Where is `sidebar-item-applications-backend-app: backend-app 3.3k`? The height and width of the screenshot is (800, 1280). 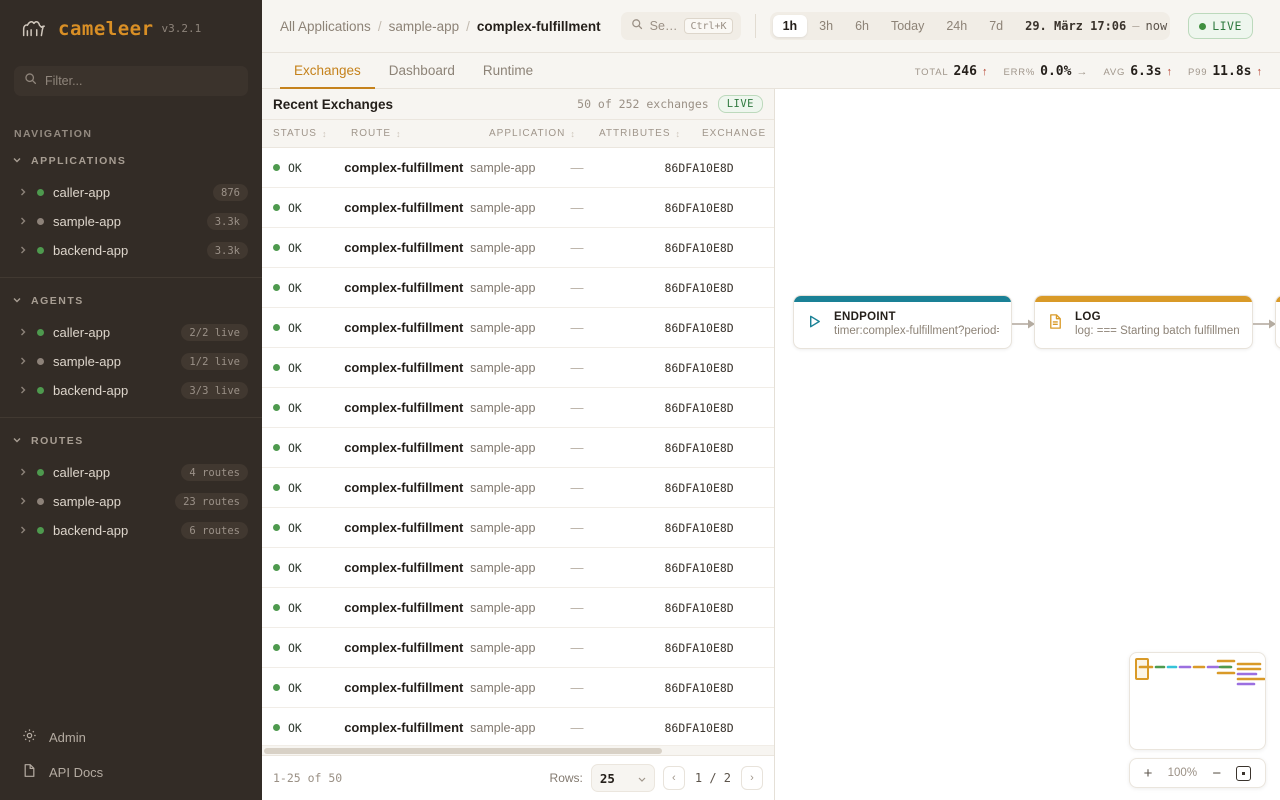
sidebar-item-applications-backend-app: backend-app 3.3k is located at coordinates (131, 250).